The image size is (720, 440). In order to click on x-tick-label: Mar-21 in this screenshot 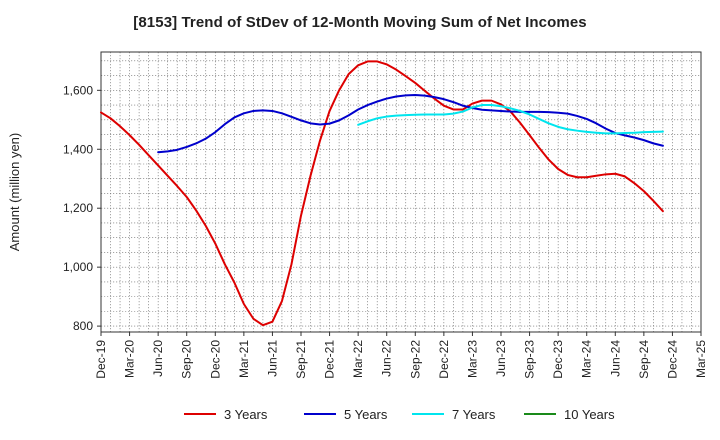, I will do `click(244, 359)`.